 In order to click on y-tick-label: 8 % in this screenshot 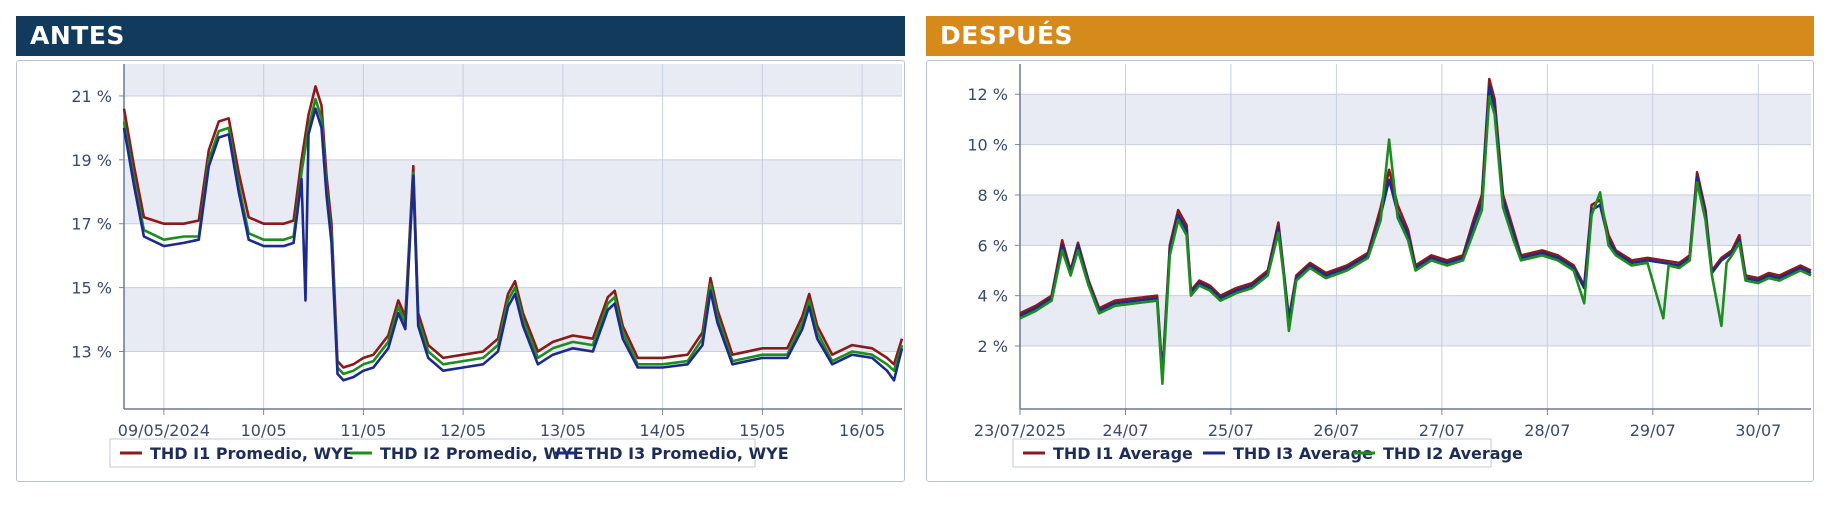, I will do `click(993, 195)`.